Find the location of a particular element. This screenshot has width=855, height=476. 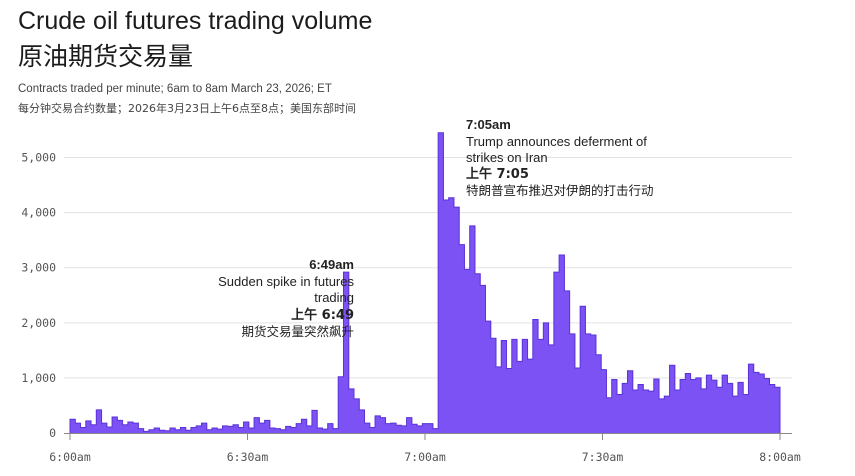

annotation-6-49am-time-zh: 上午 6:49 is located at coordinates (322, 315).